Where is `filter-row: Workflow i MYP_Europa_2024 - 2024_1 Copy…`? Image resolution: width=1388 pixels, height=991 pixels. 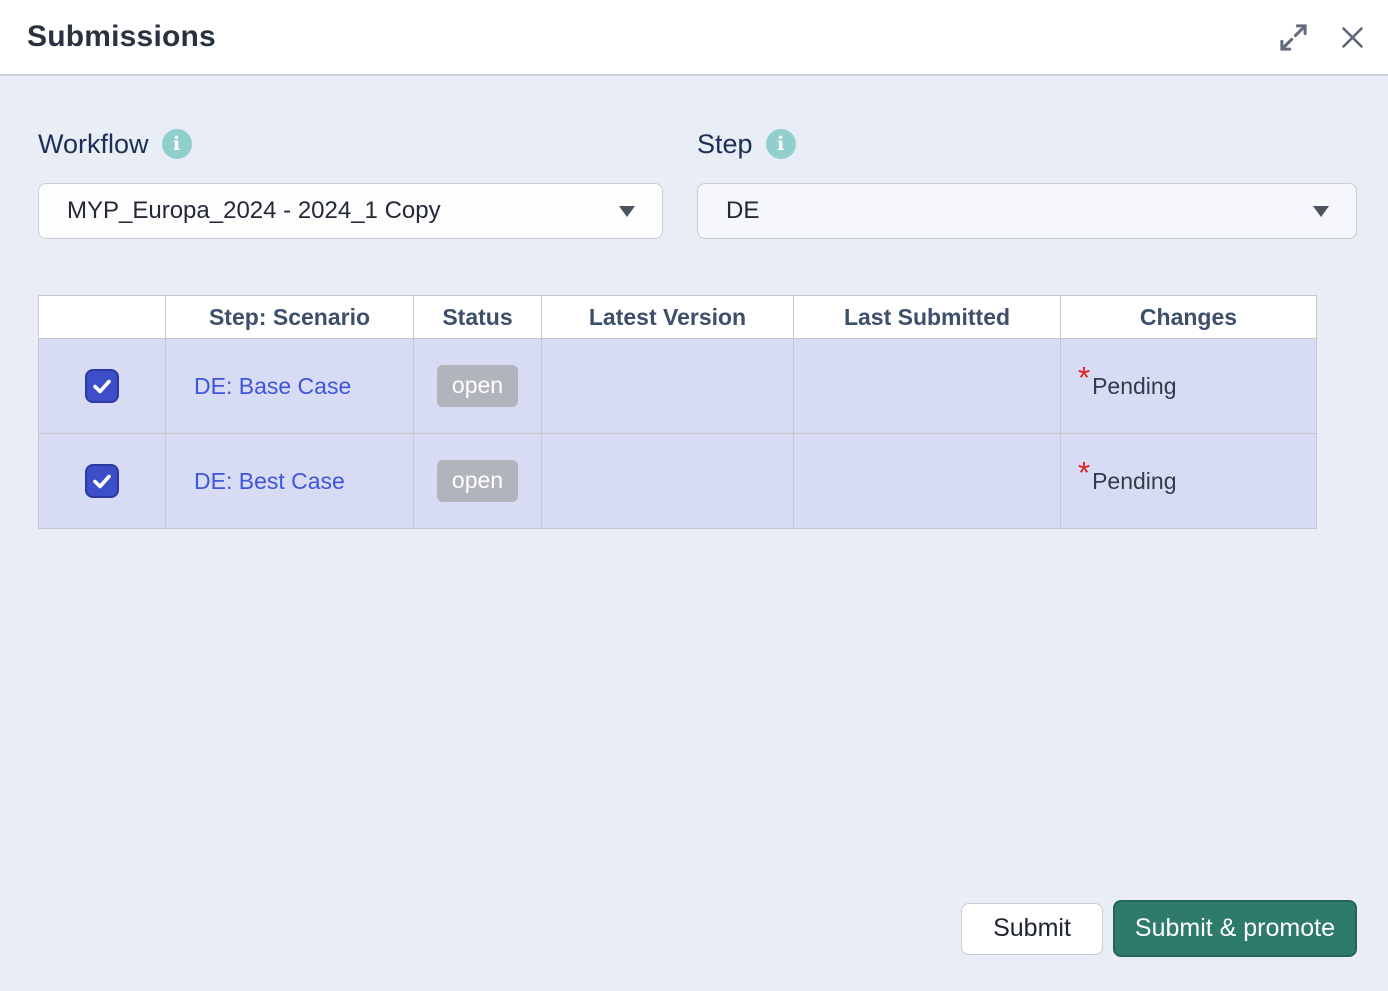 filter-row: Workflow i MYP_Europa_2024 - 2024_1 Copy… is located at coordinates (697, 182).